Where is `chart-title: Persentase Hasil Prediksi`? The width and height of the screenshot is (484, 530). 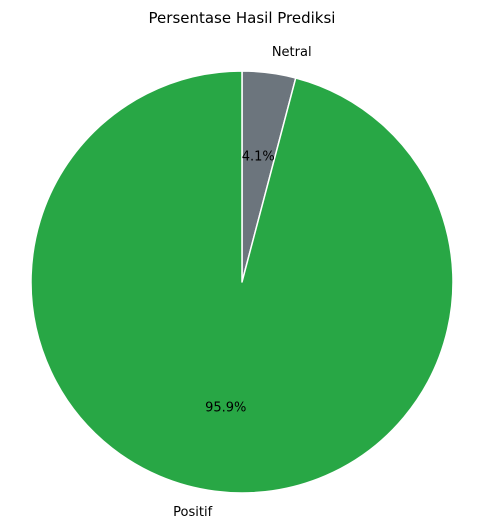 chart-title: Persentase Hasil Prediksi is located at coordinates (242, 18).